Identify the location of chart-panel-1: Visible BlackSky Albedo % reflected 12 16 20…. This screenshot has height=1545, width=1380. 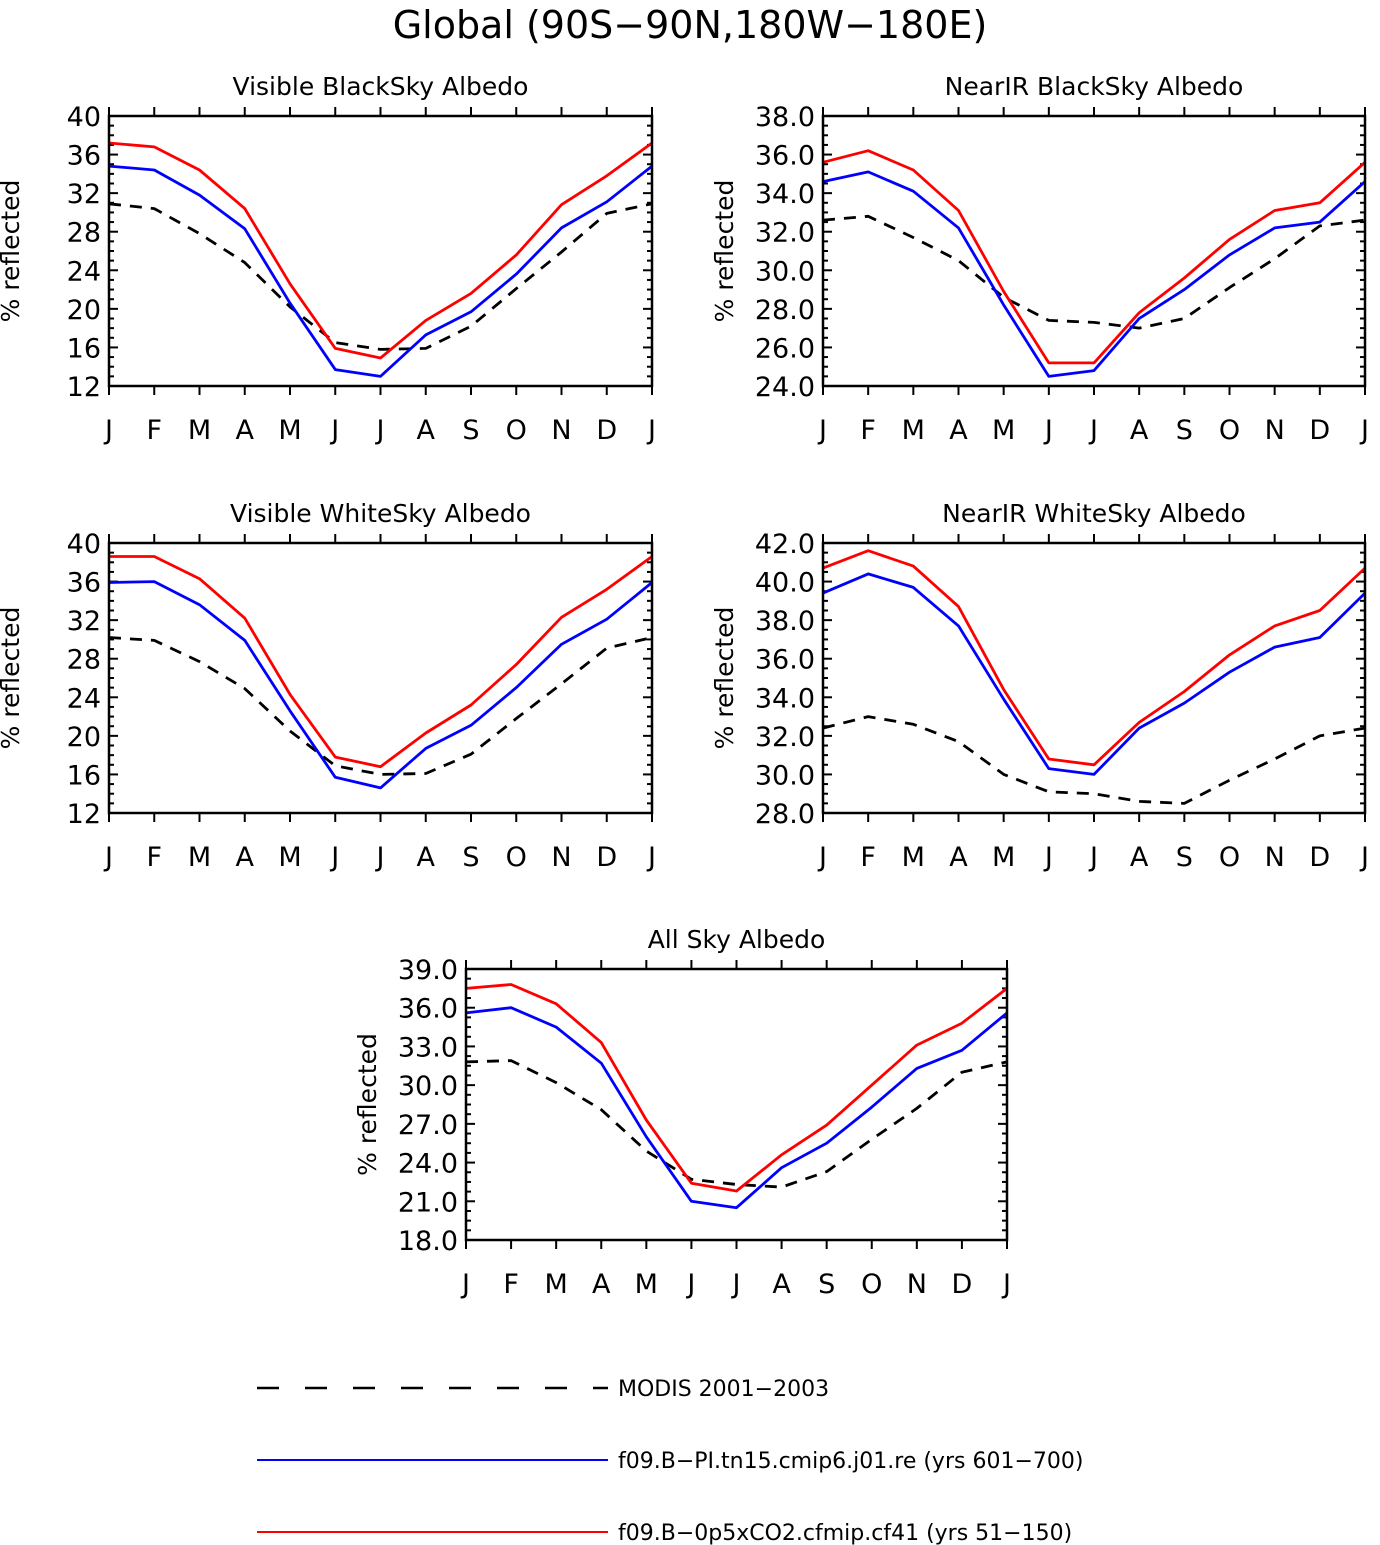
(328, 259).